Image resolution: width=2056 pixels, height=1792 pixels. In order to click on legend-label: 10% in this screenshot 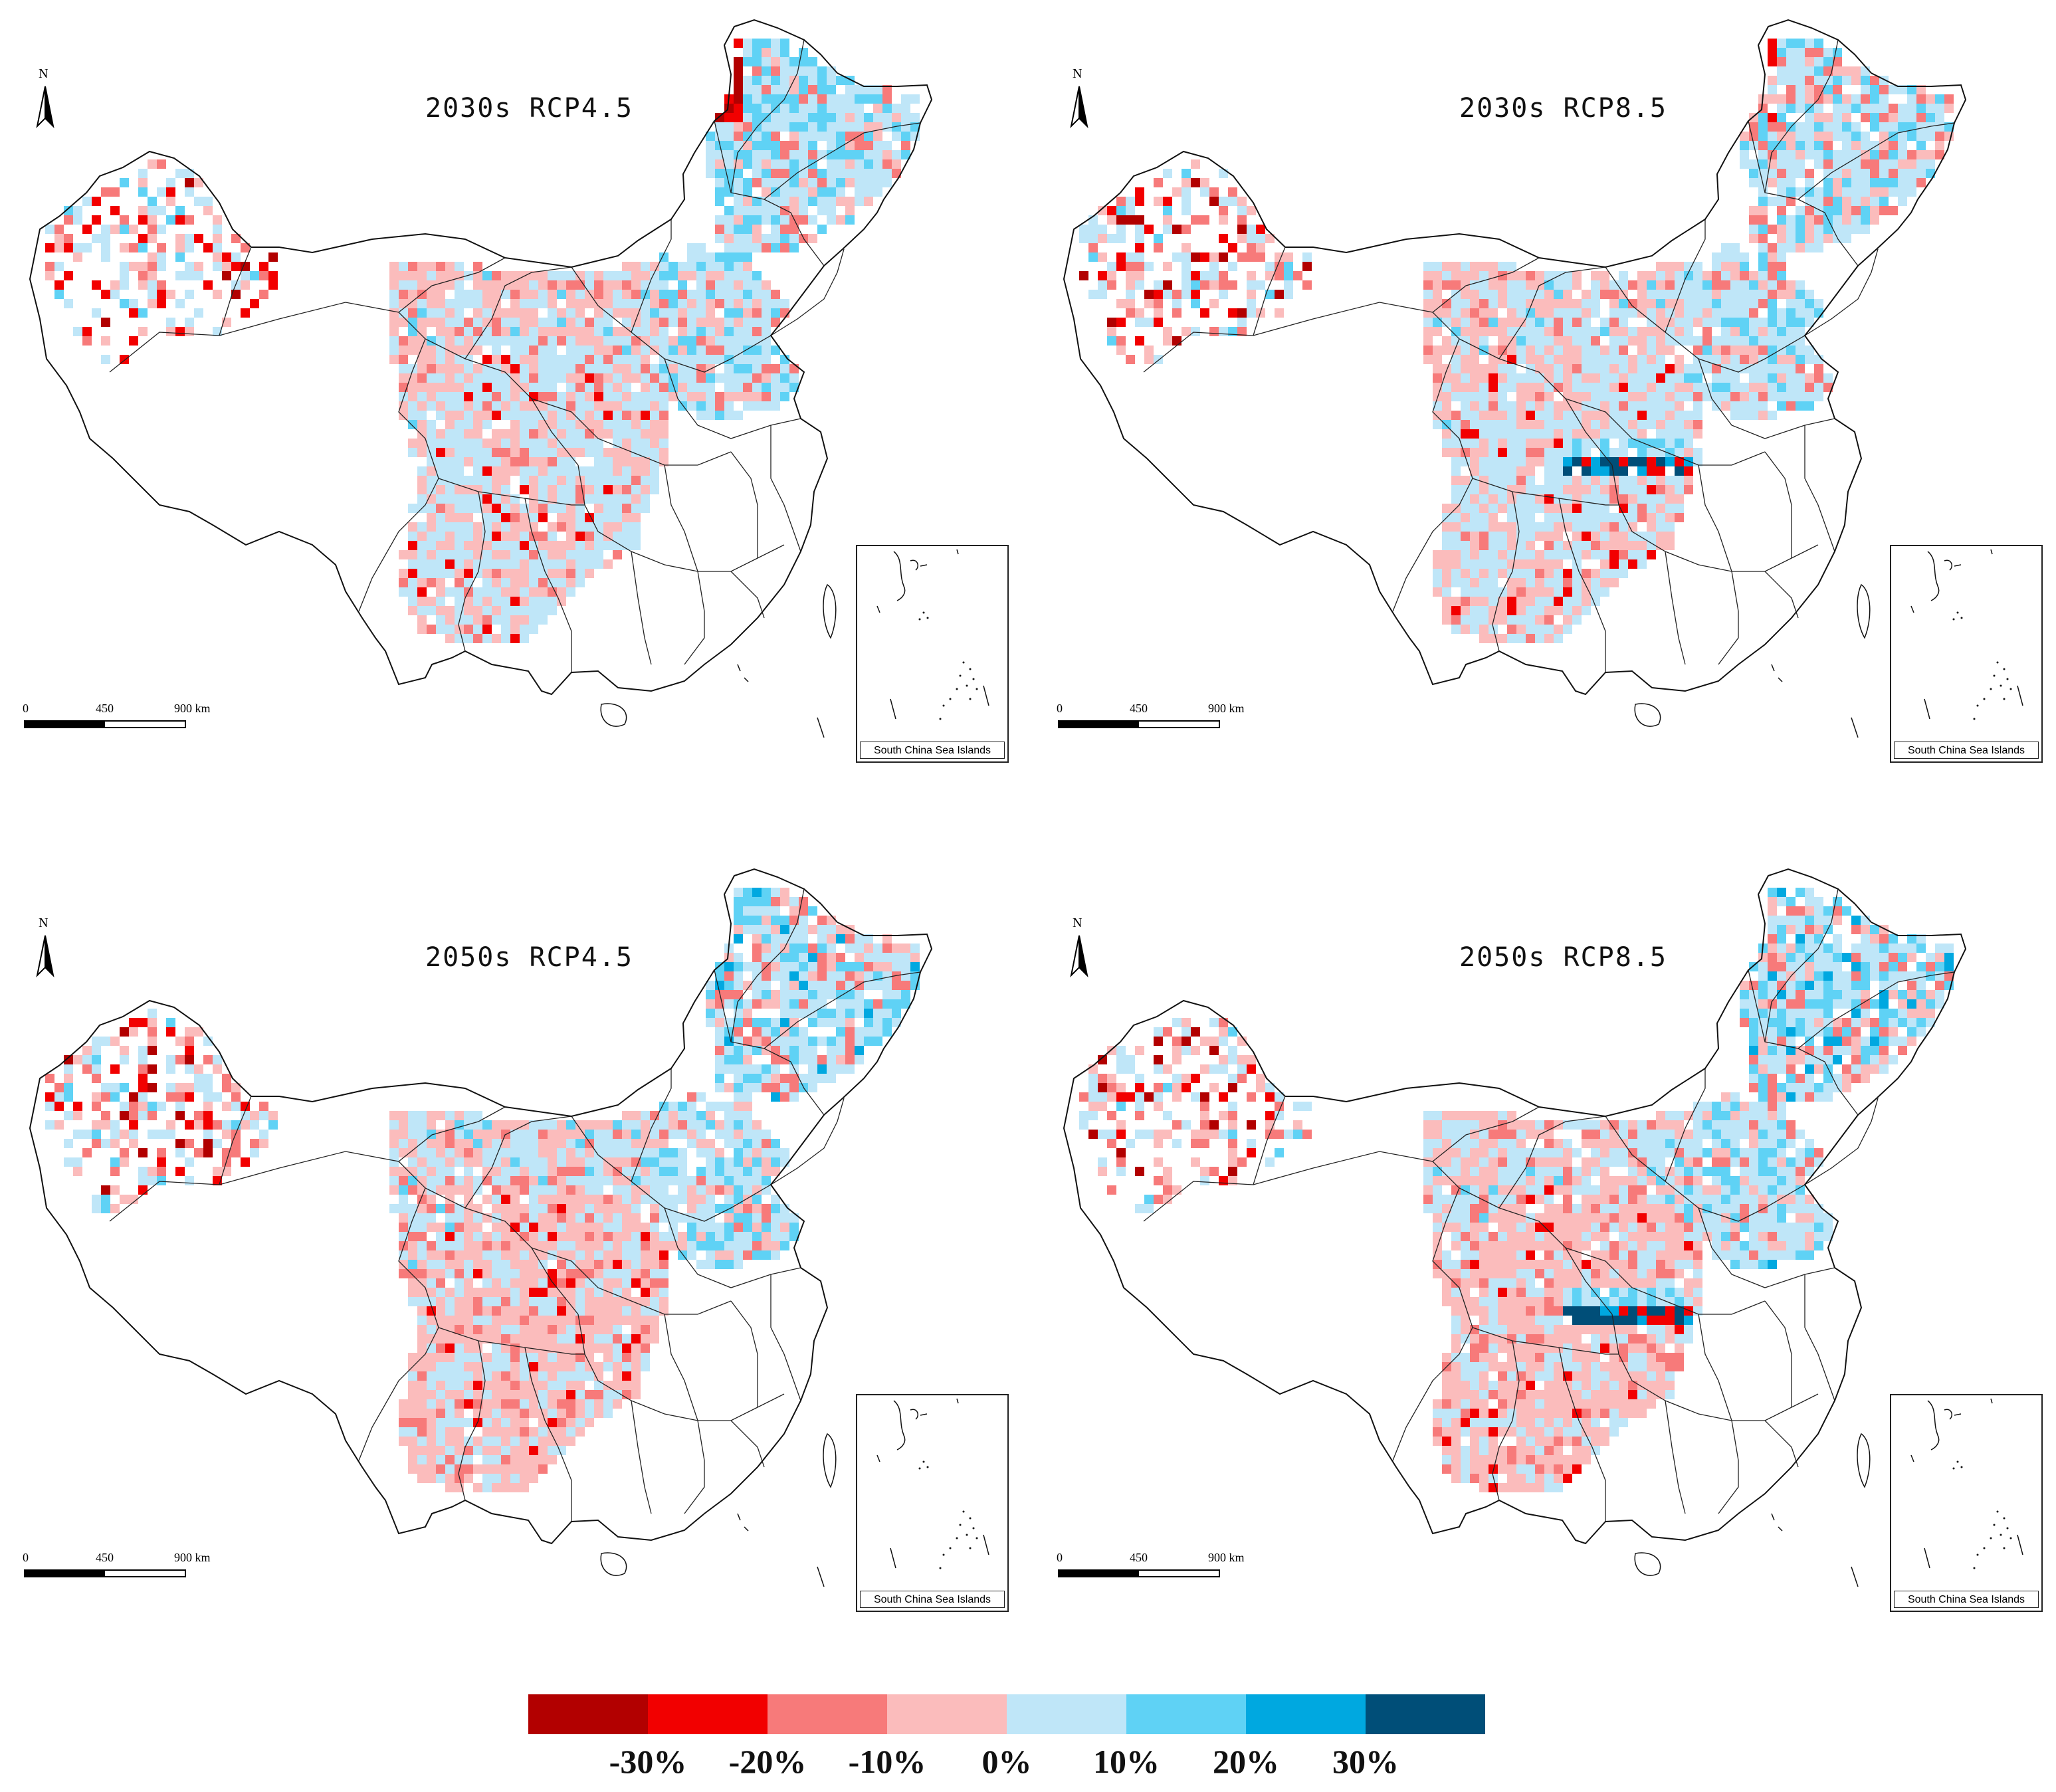, I will do `click(1126, 1761)`.